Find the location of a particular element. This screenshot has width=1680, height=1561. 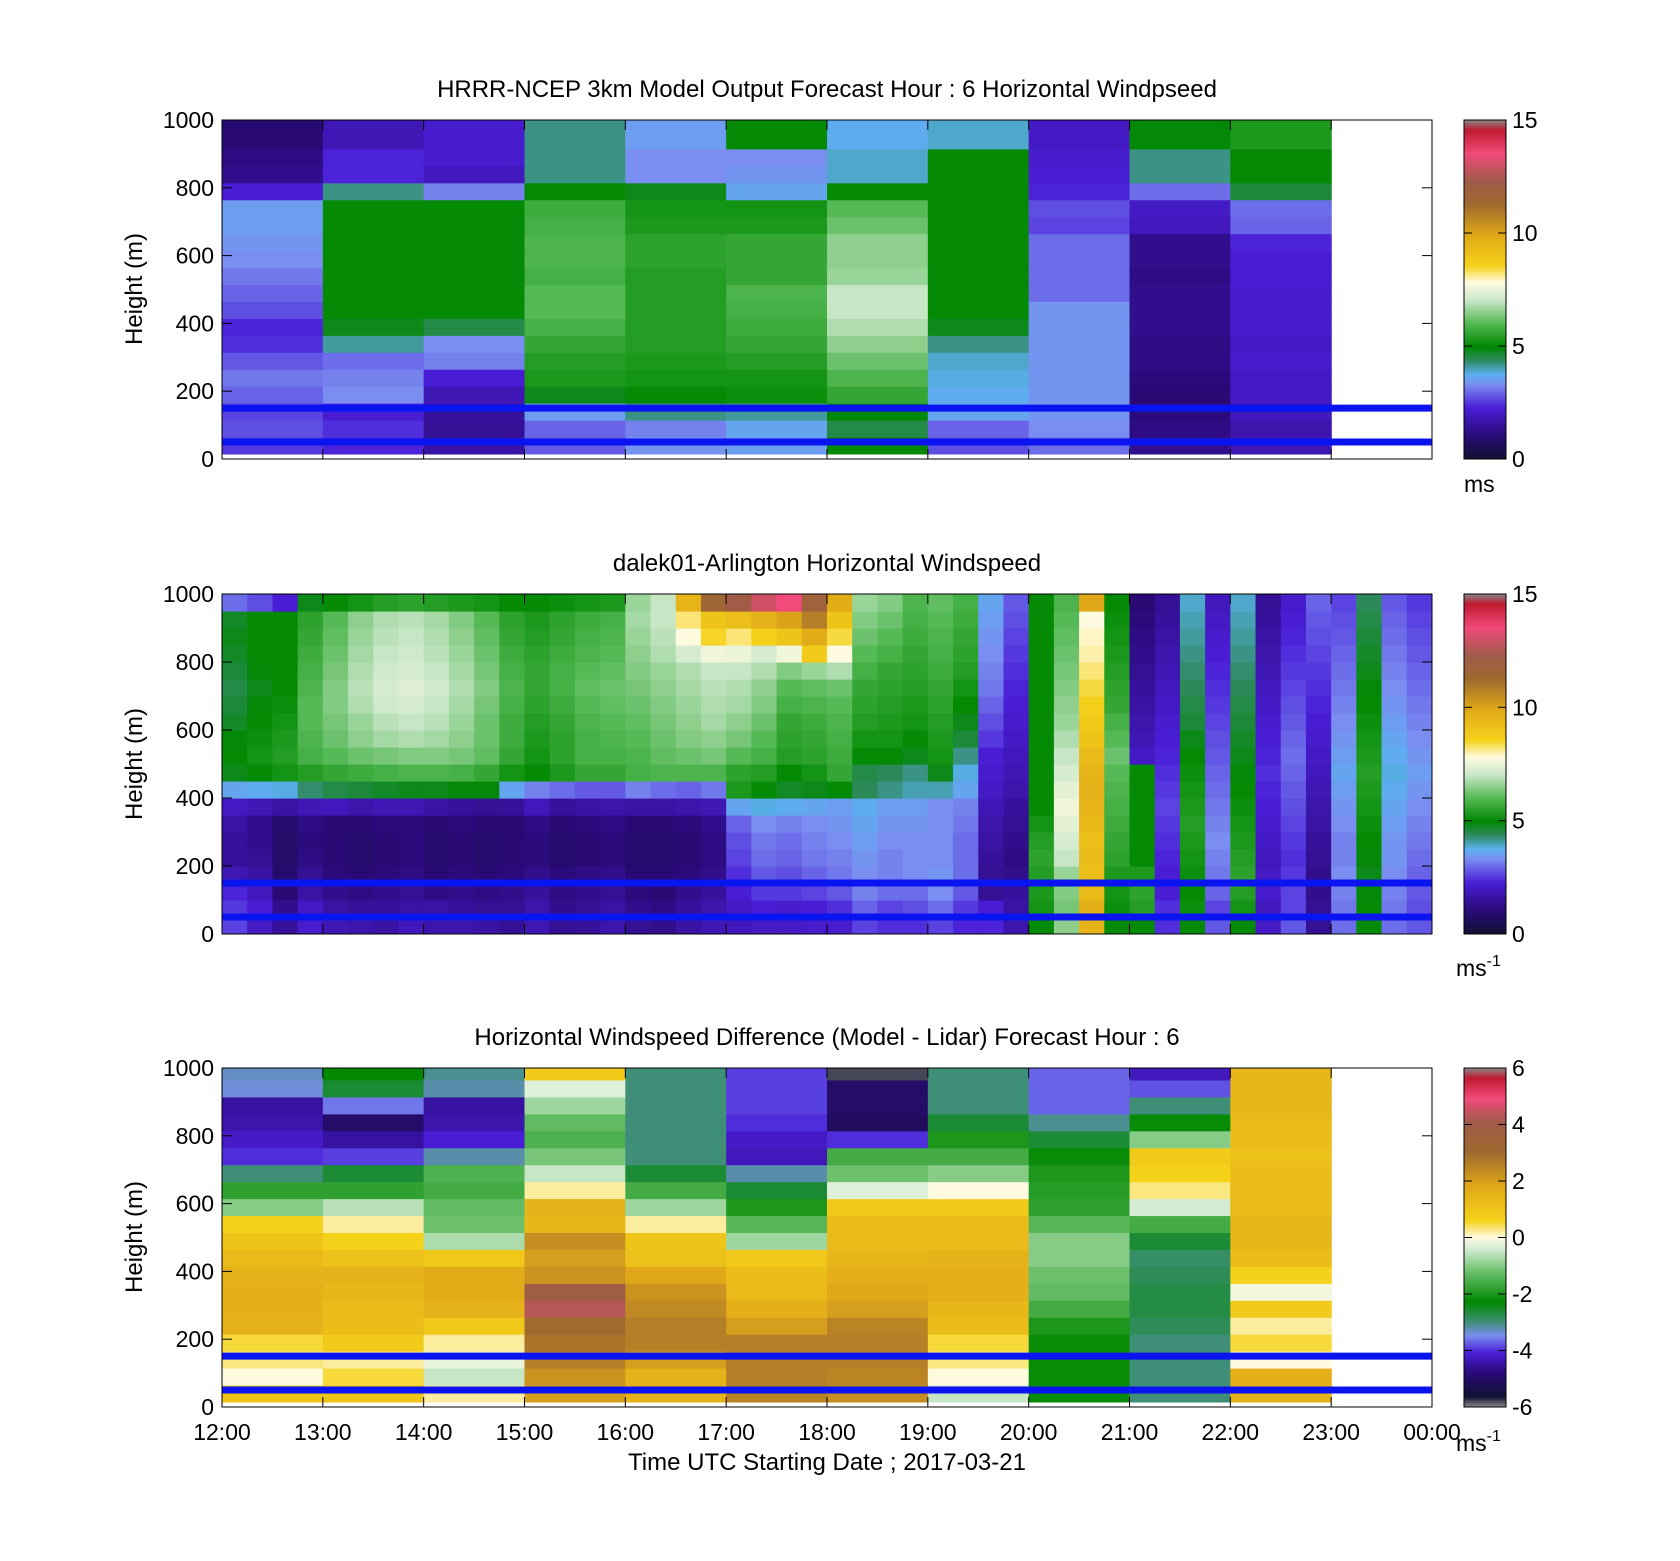

colorbar-ticks: 0 5 10 15 is located at coordinates (1501, 764).